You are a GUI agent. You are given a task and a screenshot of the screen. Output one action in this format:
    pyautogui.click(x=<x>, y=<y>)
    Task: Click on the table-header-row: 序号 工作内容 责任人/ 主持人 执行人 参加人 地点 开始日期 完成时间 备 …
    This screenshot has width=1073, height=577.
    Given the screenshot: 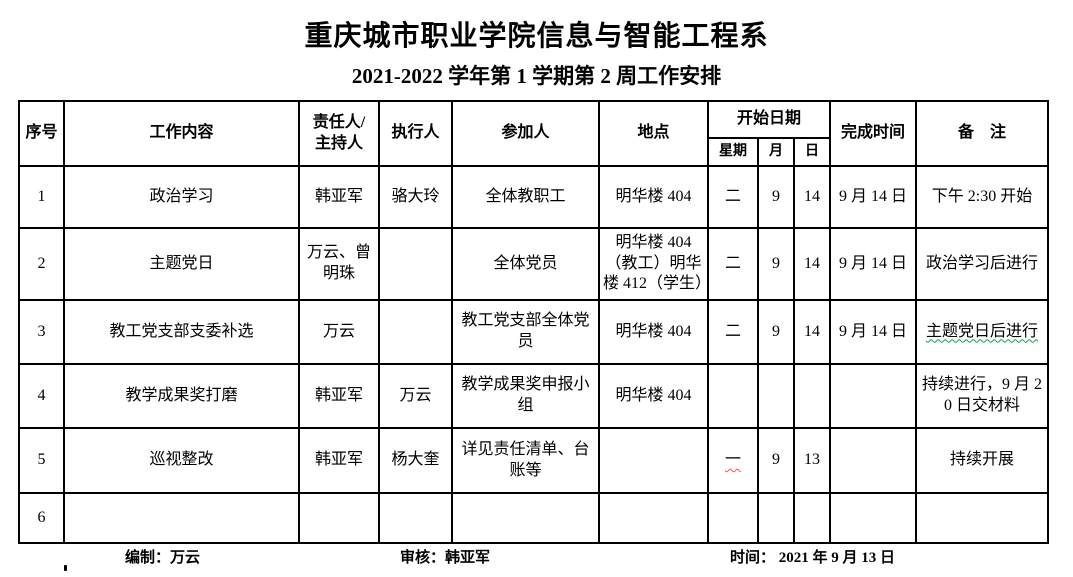 What is the action you would take?
    pyautogui.click(x=534, y=133)
    